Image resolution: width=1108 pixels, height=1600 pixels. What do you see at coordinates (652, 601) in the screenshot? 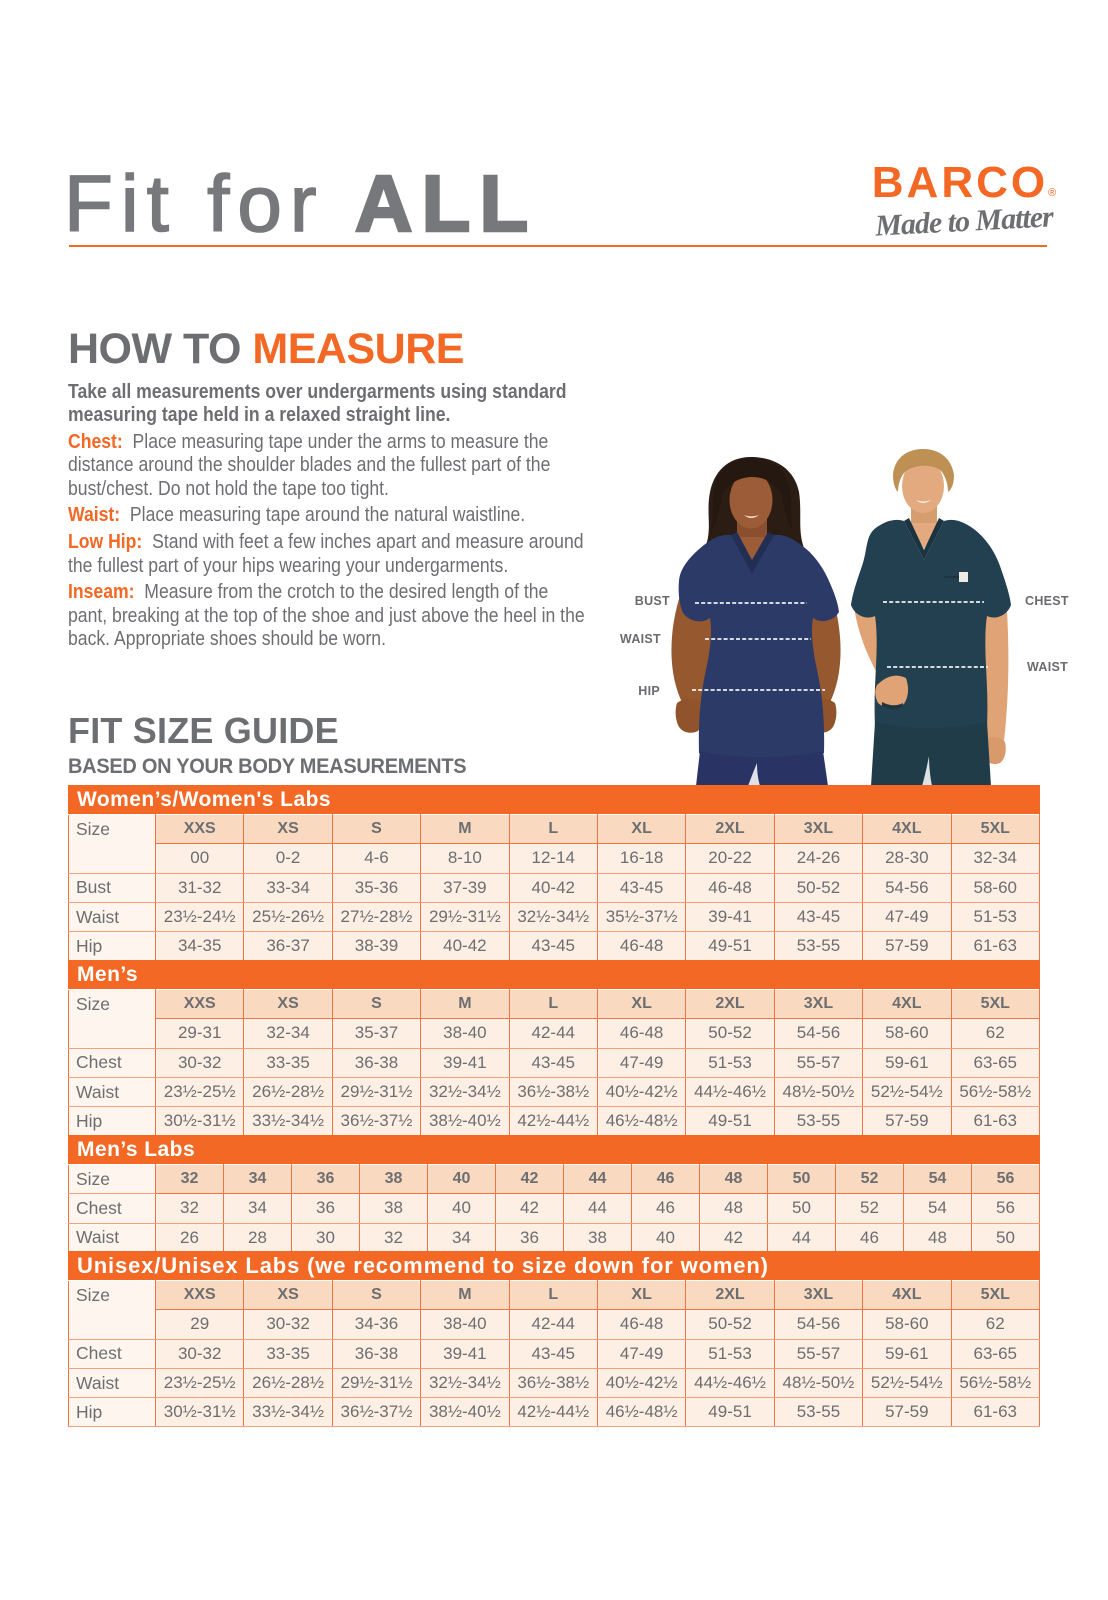
I see `svg-text: BUST` at bounding box center [652, 601].